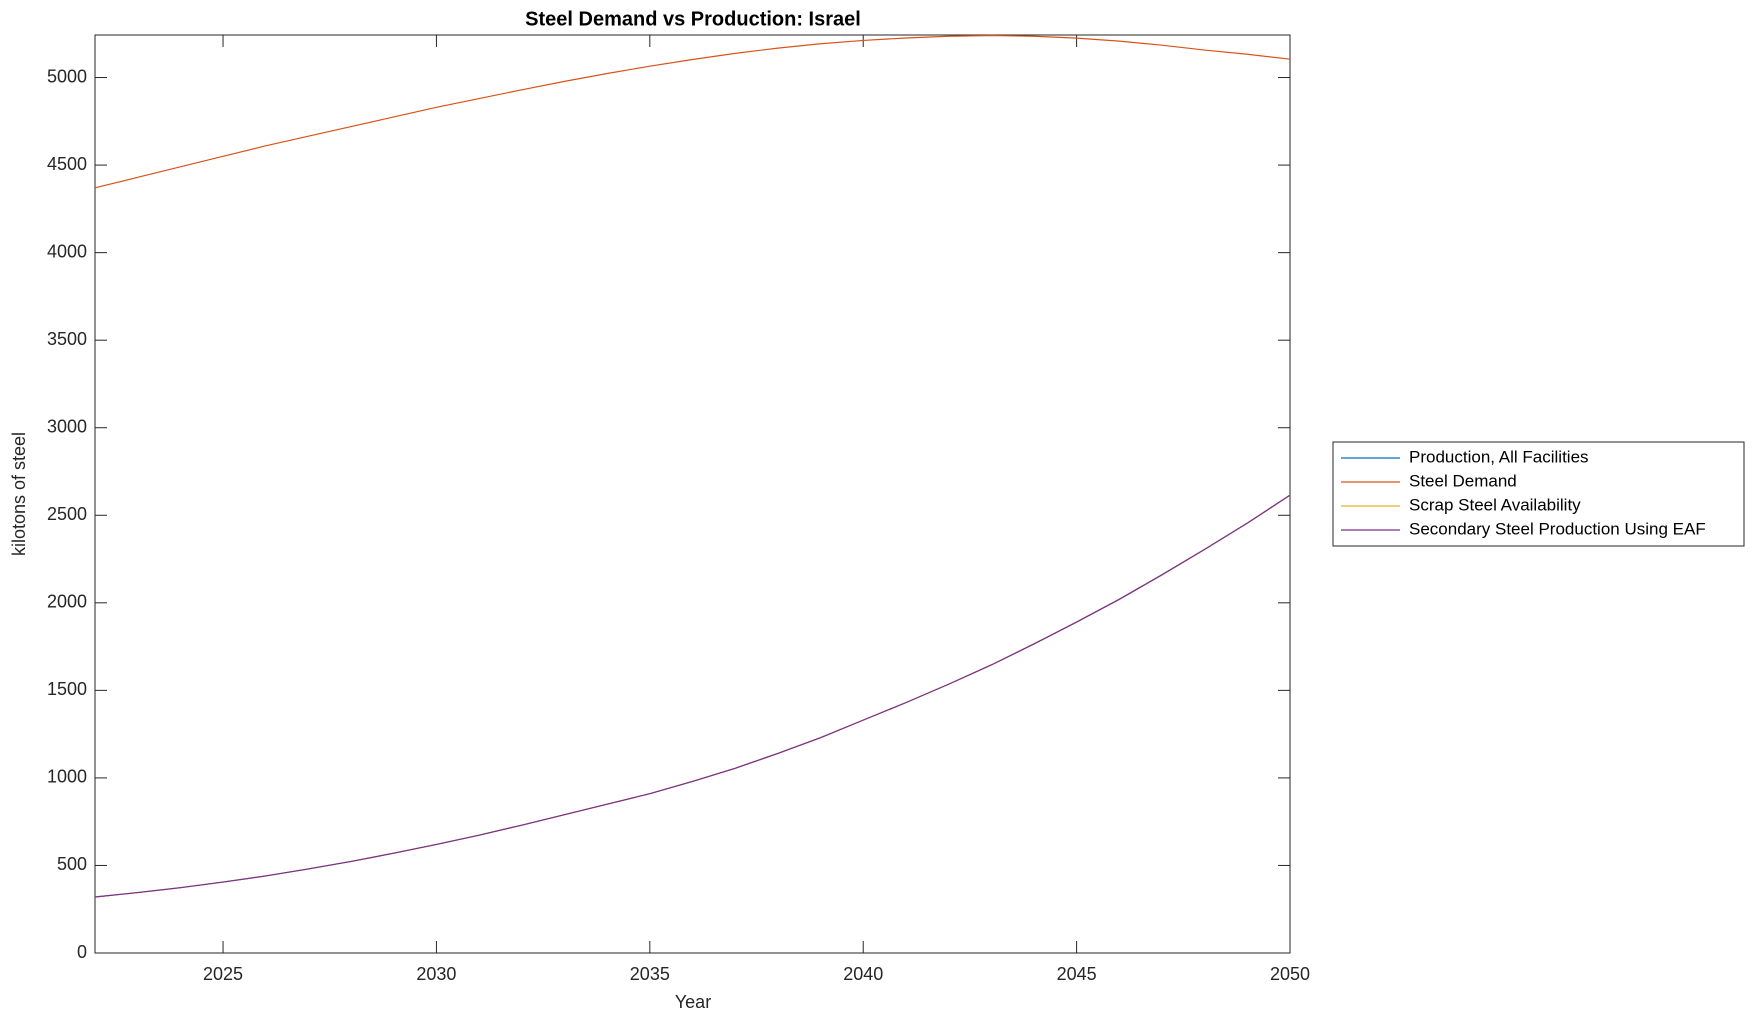 Image resolution: width=1756 pixels, height=1021 pixels. What do you see at coordinates (67, 514) in the screenshot?
I see `y-tick-label: 2500` at bounding box center [67, 514].